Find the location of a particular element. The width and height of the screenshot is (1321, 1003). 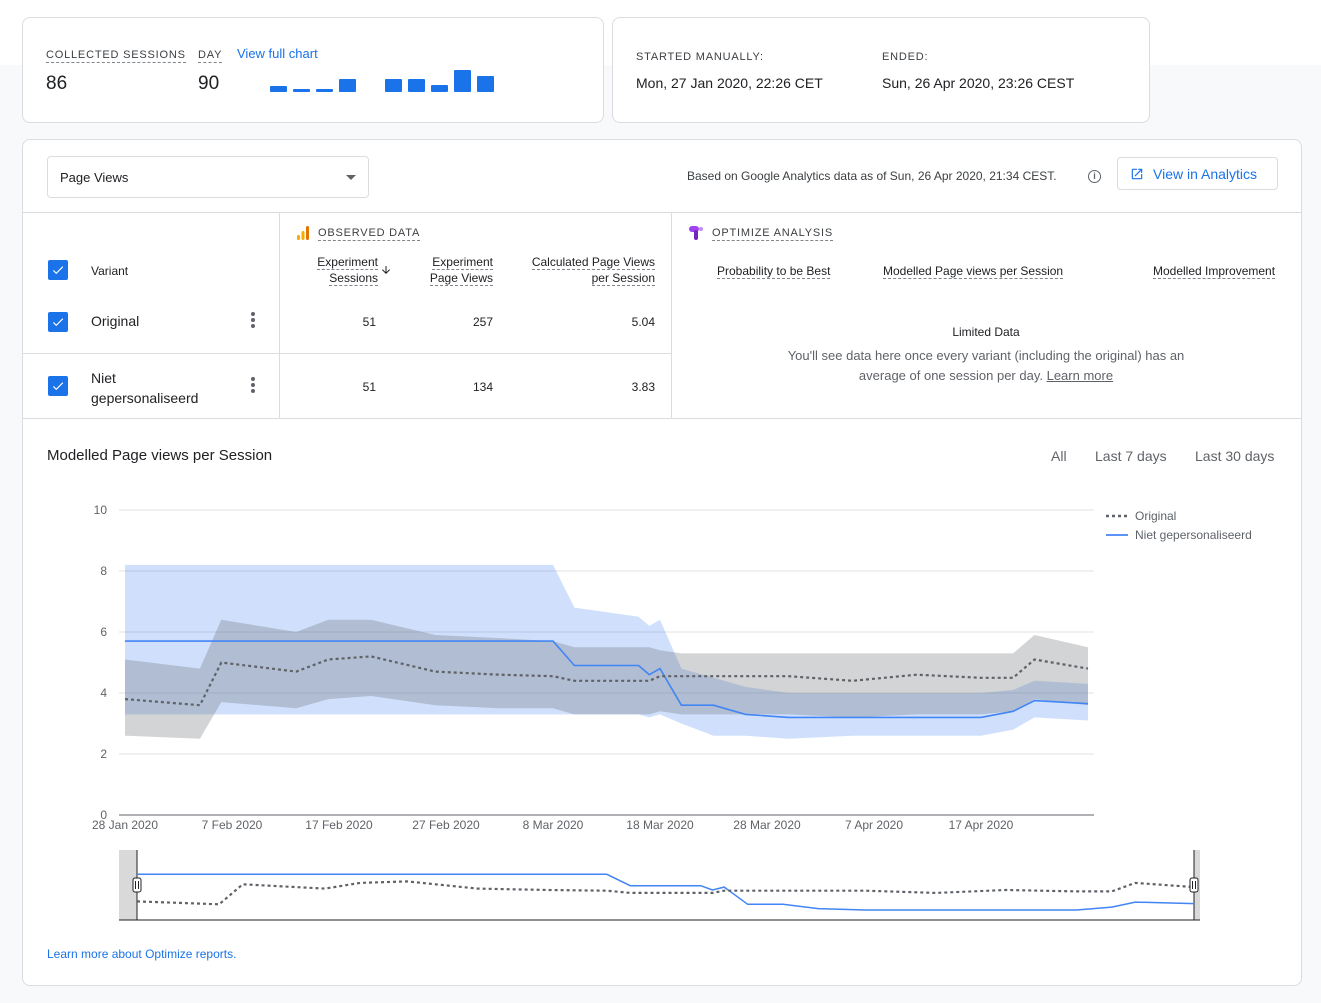

variant-name: Original is located at coordinates (115, 321).